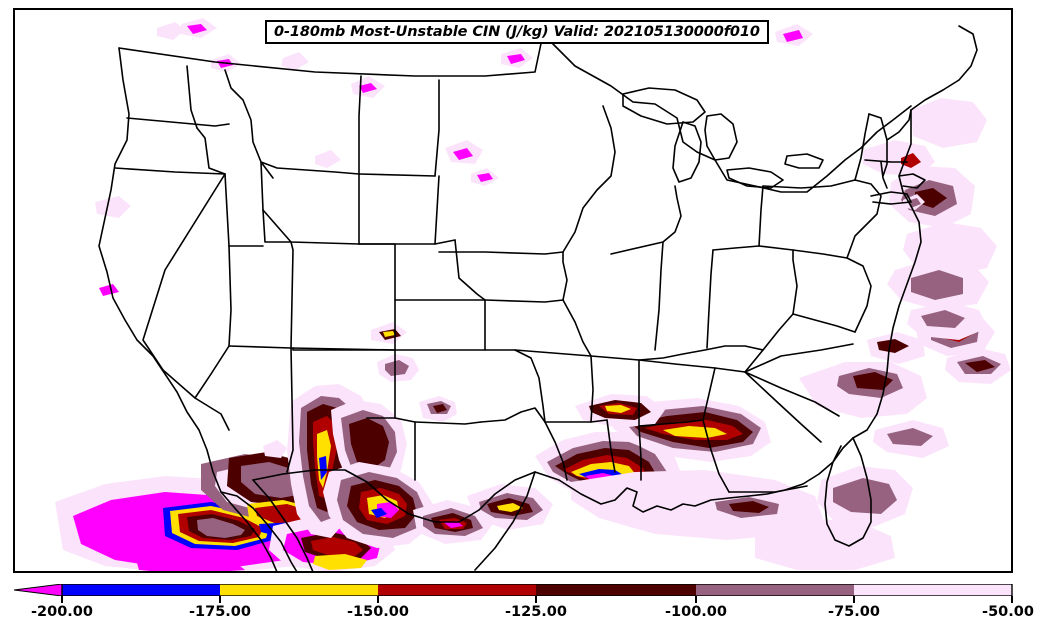  What do you see at coordinates (524, 301) in the screenshot?
I see `state-mo-ia` at bounding box center [524, 301].